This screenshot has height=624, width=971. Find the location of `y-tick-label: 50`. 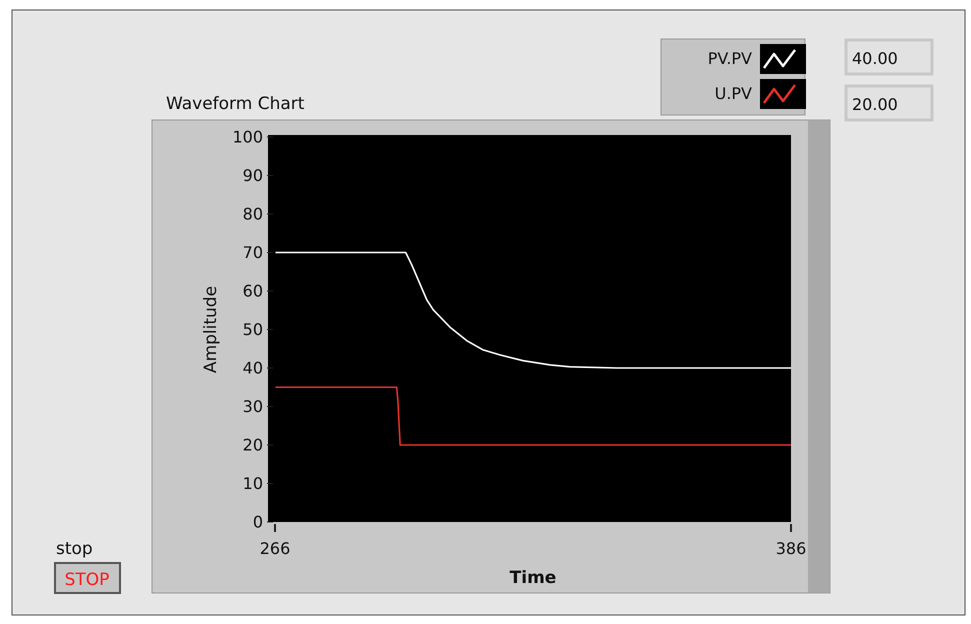

y-tick-label: 50 is located at coordinates (252, 330).